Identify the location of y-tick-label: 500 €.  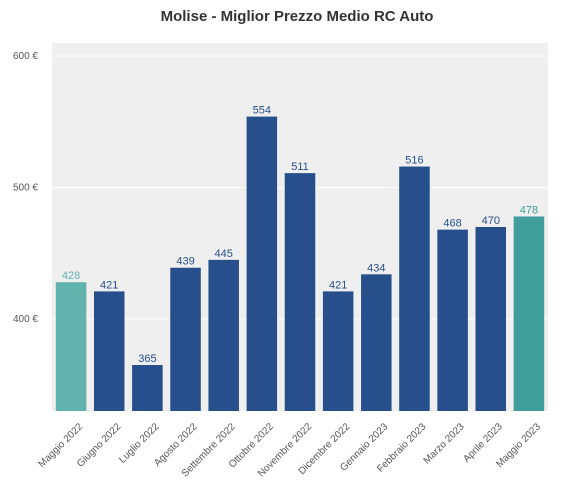
(25, 188).